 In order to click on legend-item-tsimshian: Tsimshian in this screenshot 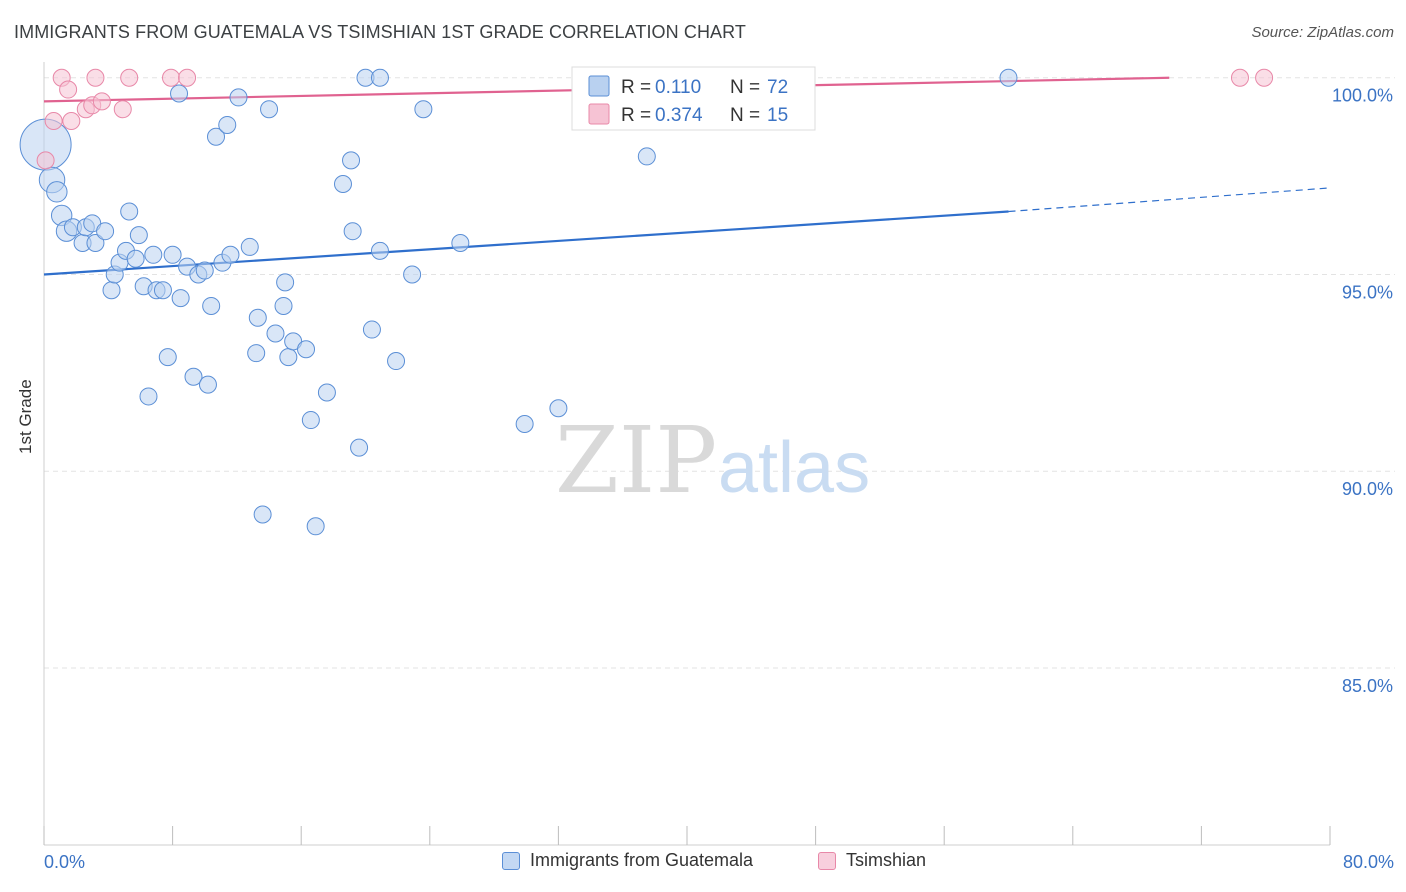, I will do `click(872, 860)`.